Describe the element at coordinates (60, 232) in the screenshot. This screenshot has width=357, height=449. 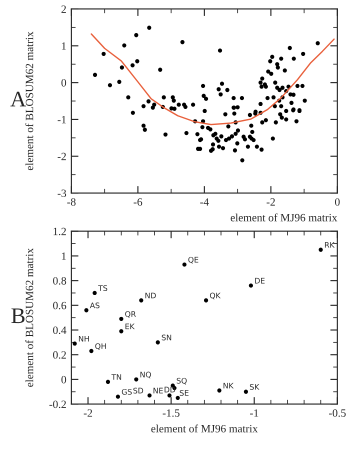
I see `y-tick-label: 1.2` at that location.